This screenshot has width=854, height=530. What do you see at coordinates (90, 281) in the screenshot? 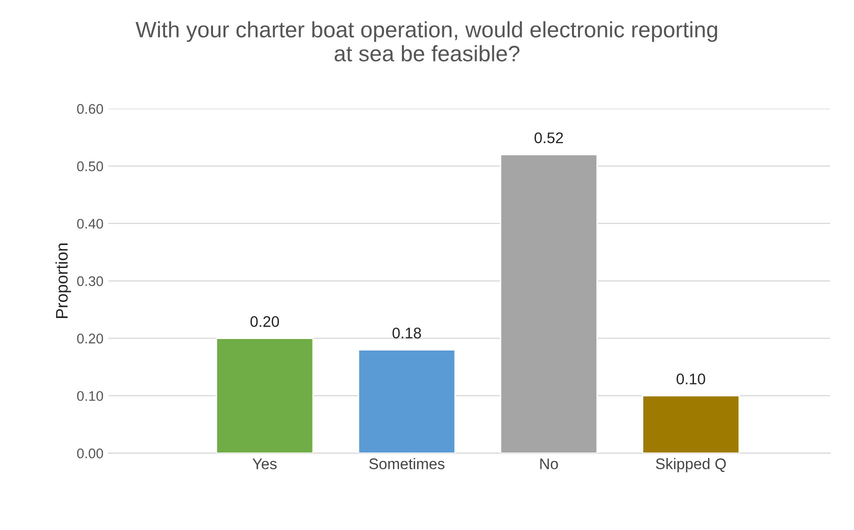
I see `y-tick-label: 0.30` at bounding box center [90, 281].